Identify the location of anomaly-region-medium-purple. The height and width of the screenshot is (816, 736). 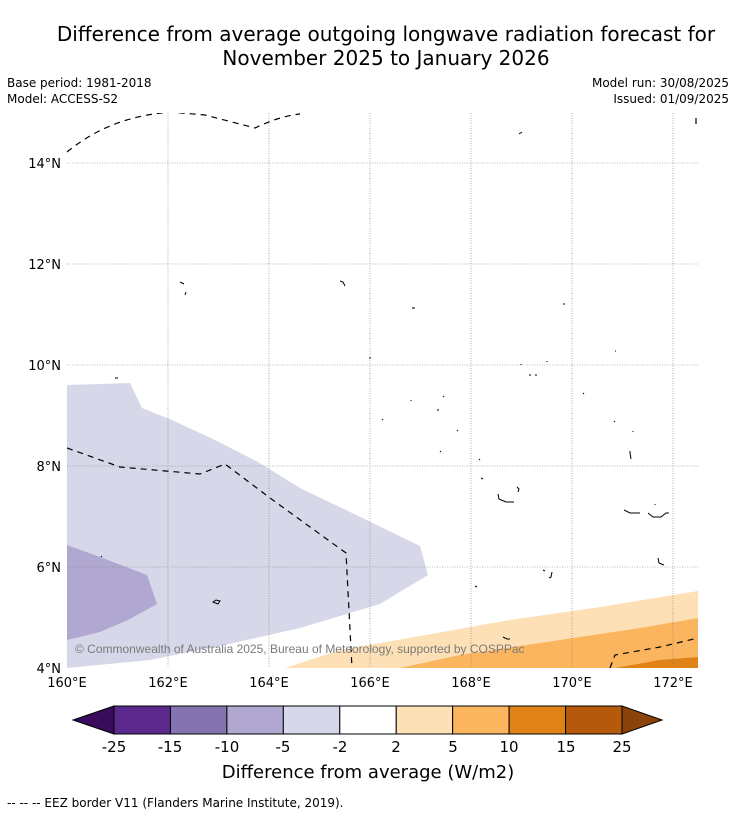
(112, 592).